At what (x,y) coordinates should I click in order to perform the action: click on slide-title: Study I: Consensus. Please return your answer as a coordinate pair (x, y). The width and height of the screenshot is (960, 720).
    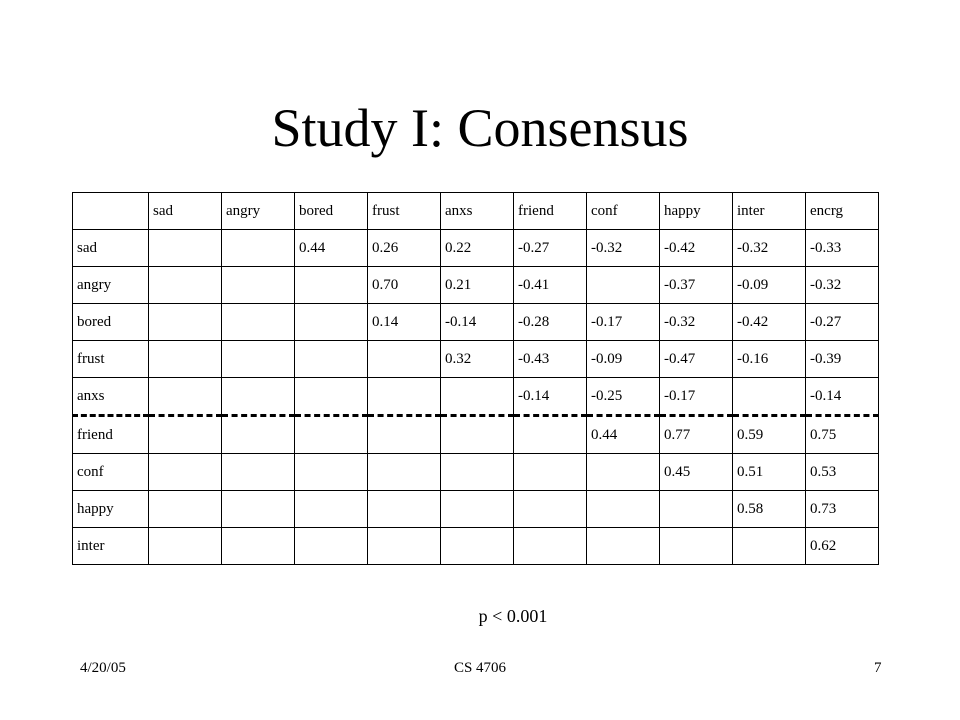
    Looking at the image, I should click on (480, 128).